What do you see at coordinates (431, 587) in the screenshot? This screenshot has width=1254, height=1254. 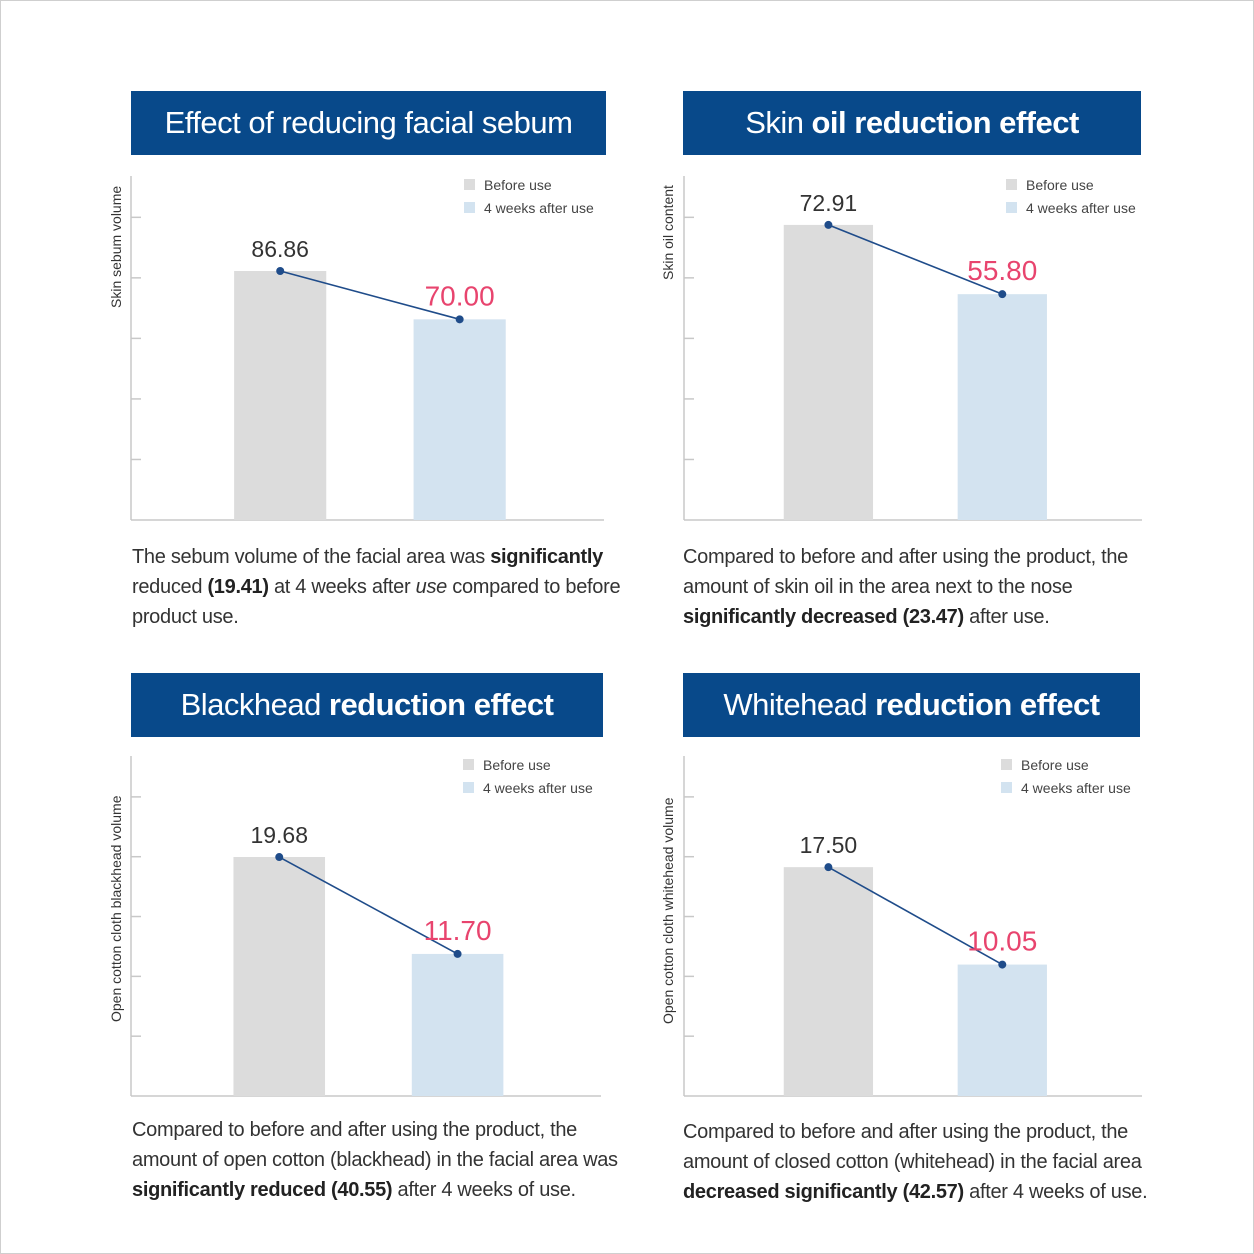 I see `caption-italic: use` at bounding box center [431, 587].